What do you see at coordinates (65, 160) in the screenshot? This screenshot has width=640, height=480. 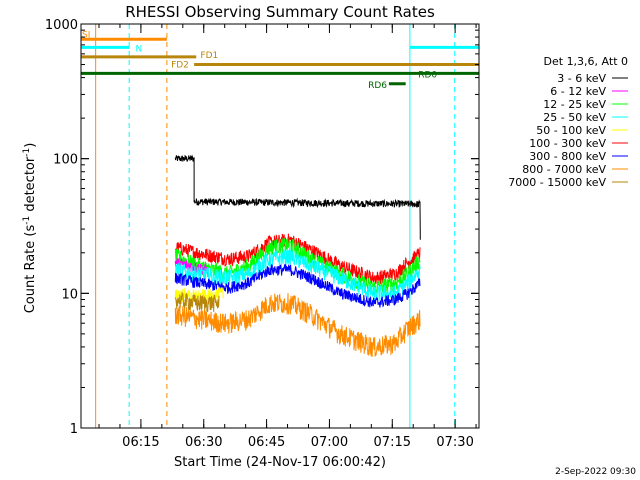 I see `y-tick-label: 100` at bounding box center [65, 160].